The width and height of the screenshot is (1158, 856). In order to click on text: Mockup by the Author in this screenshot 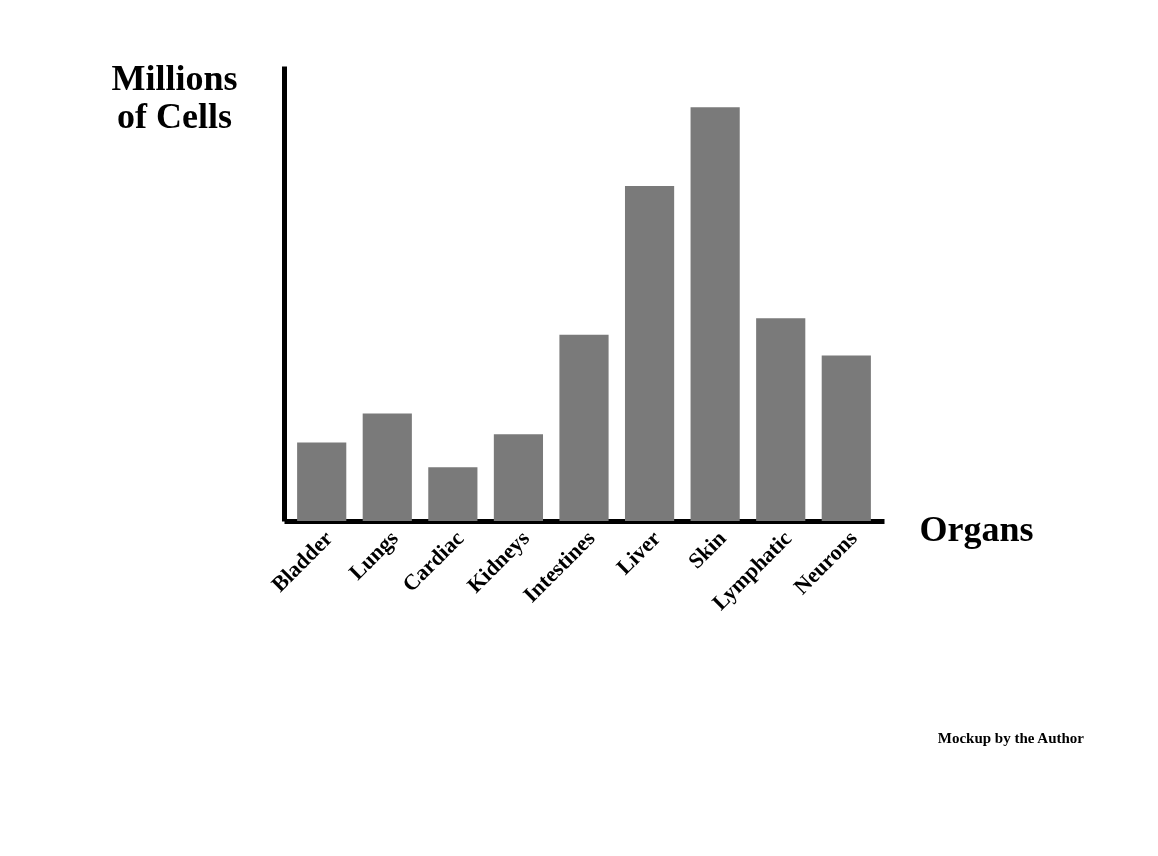, I will do `click(1011, 738)`.